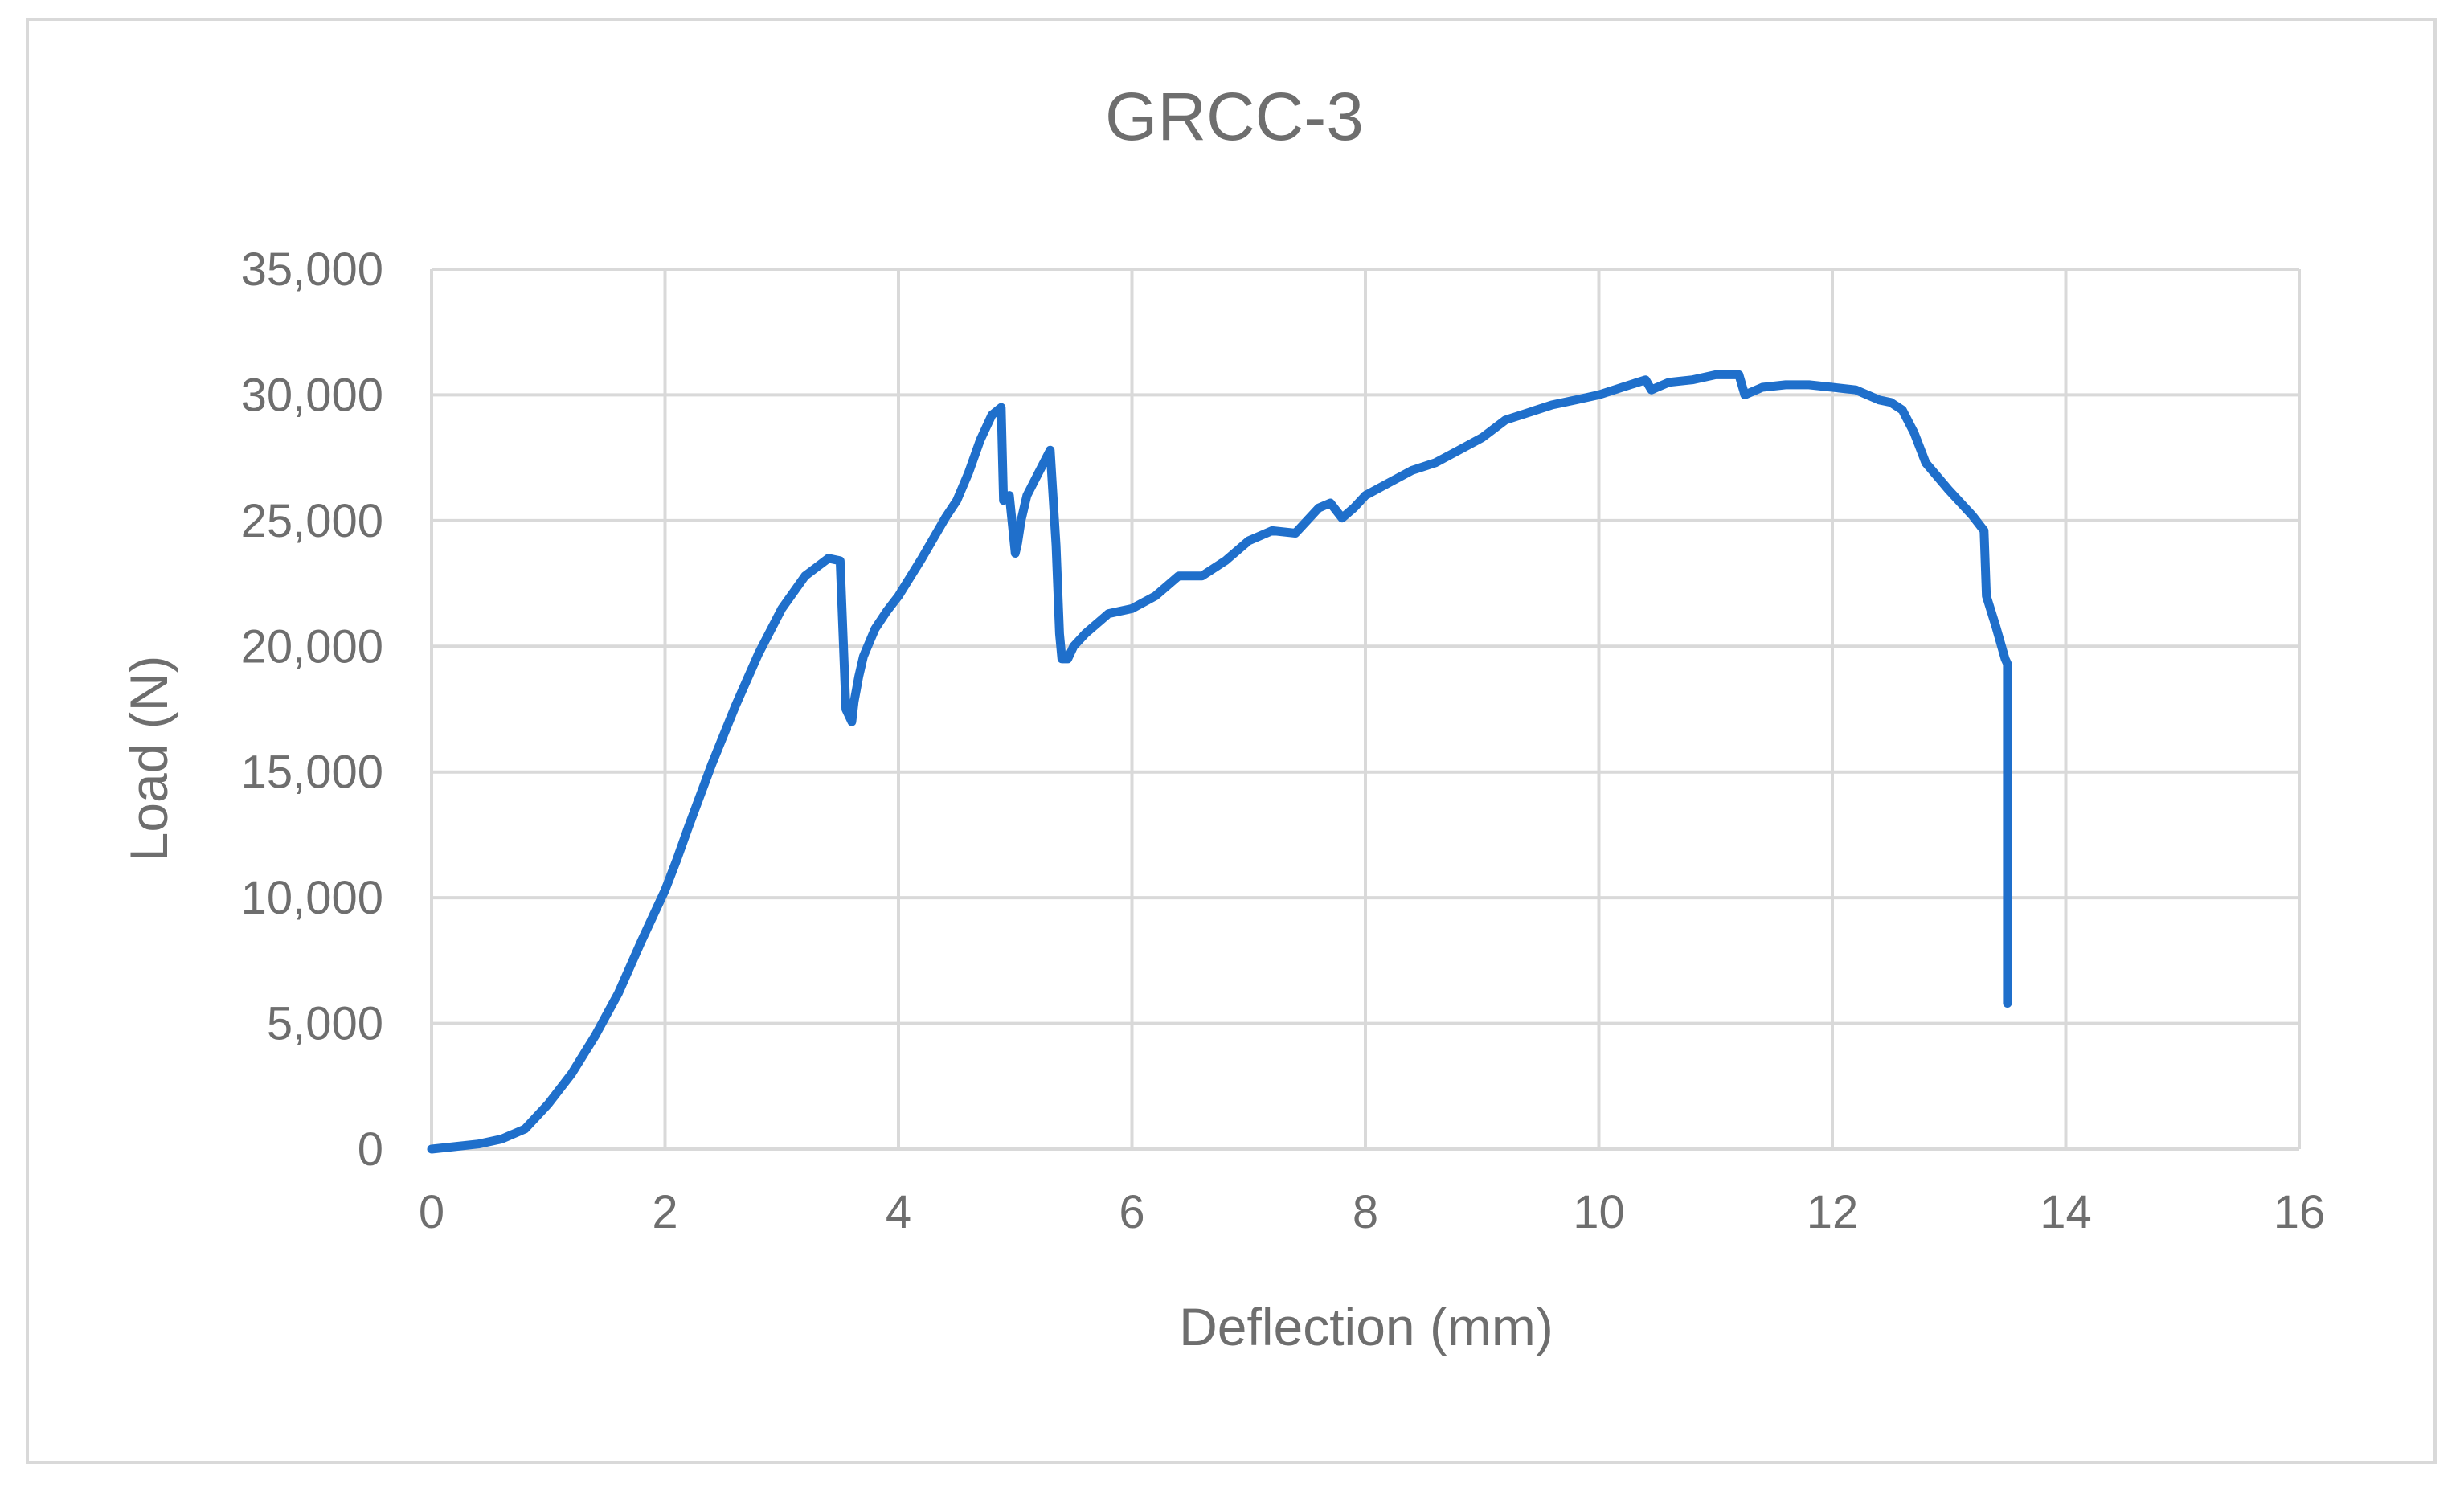 The height and width of the screenshot is (1485, 2464). Describe the element at coordinates (2300, 1212) in the screenshot. I see `x-tick-label: 16` at that location.